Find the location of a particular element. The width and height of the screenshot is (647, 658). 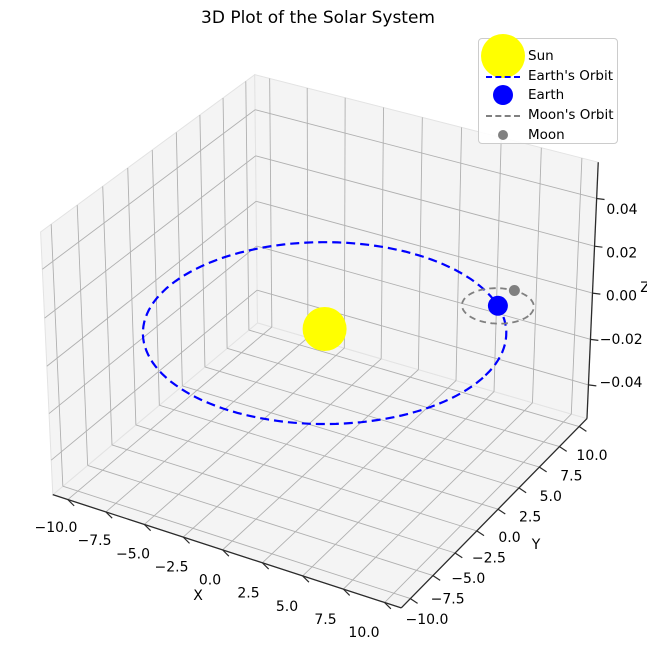

legend-item-moon: Moon is located at coordinates (548, 135).